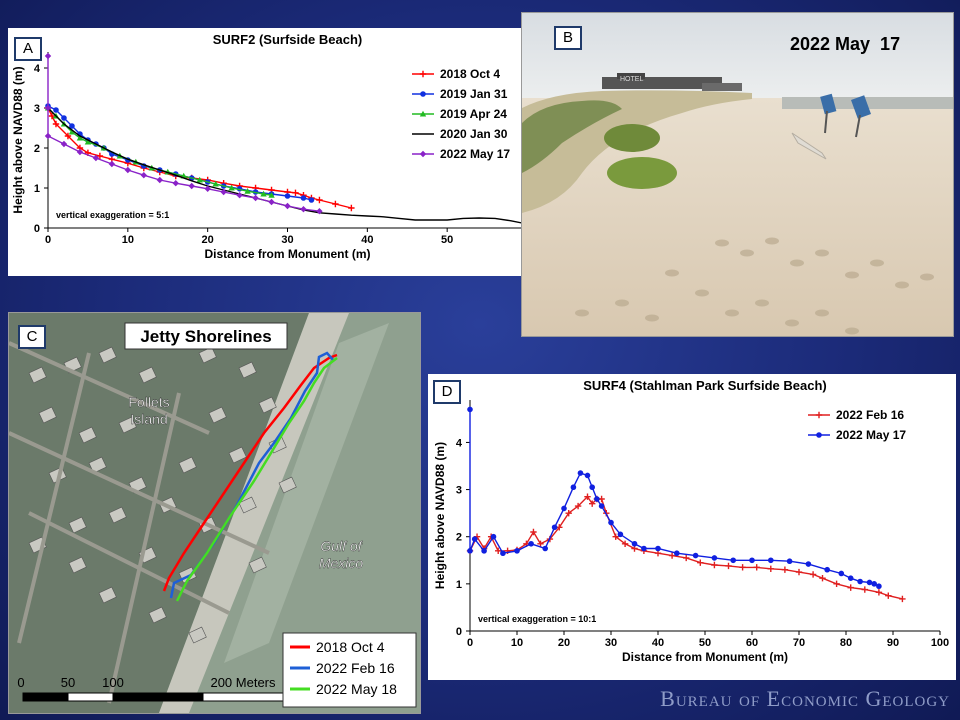 Image resolution: width=960 pixels, height=720 pixels. Describe the element at coordinates (18, 139) in the screenshot. I see `y-axis-label: Height above NAVD88 (m)` at that location.